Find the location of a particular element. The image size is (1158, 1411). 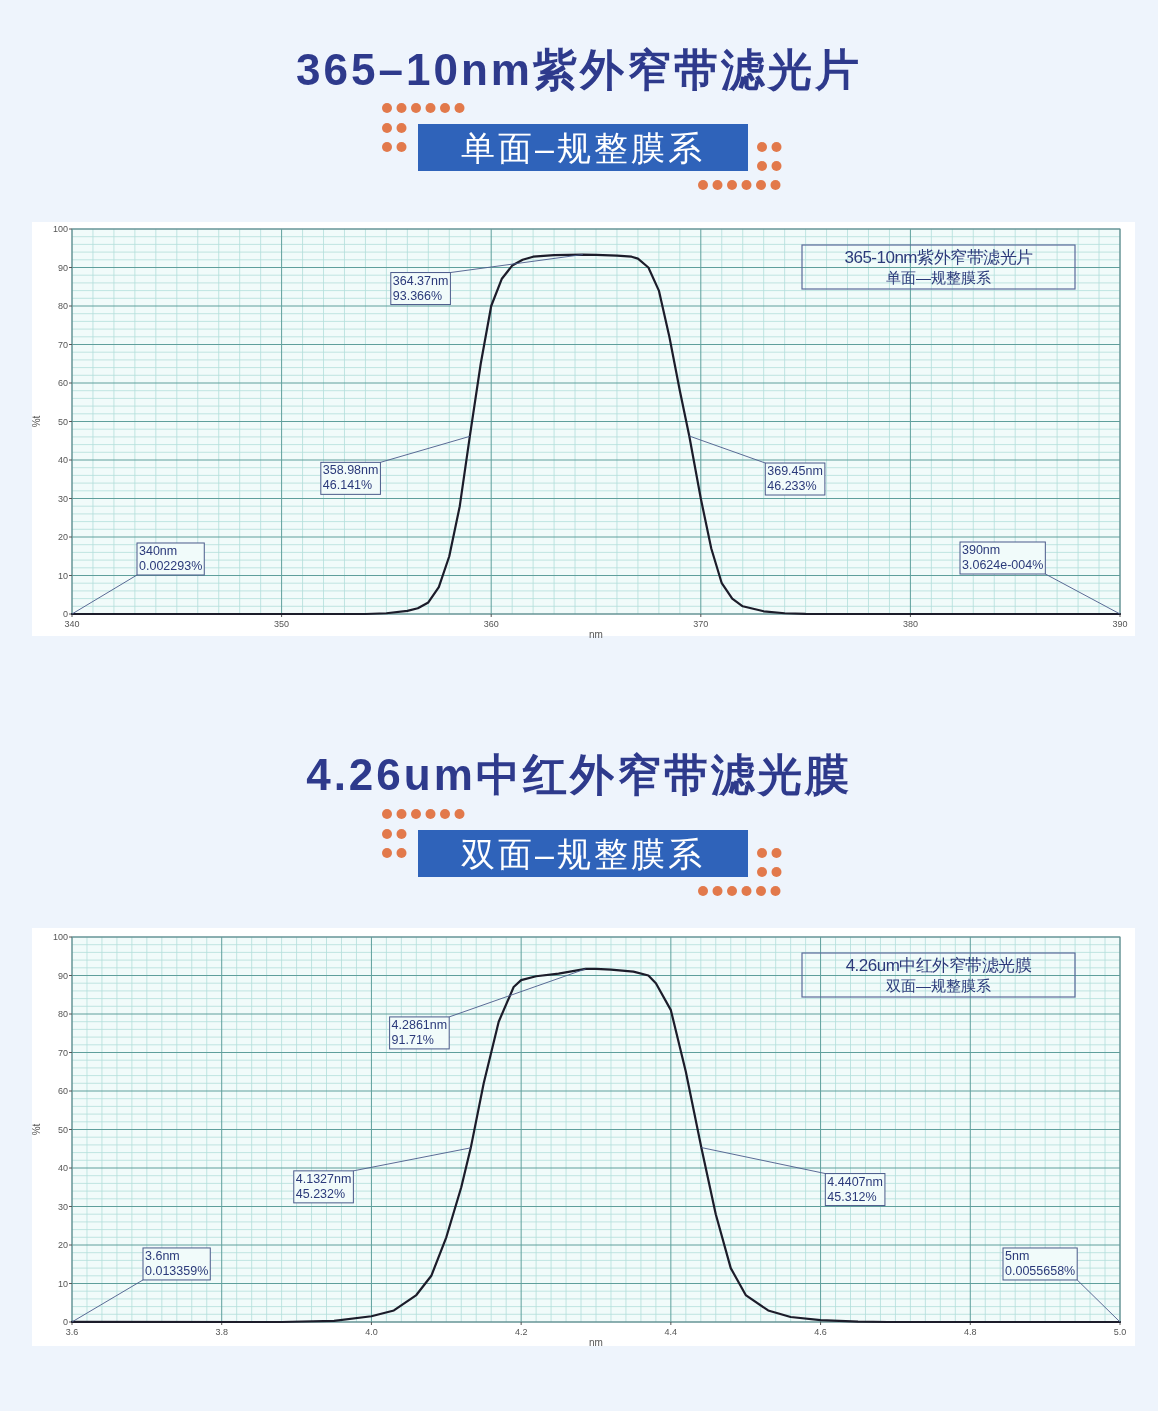

x-tick-label: 3.6 is located at coordinates (72, 1332).